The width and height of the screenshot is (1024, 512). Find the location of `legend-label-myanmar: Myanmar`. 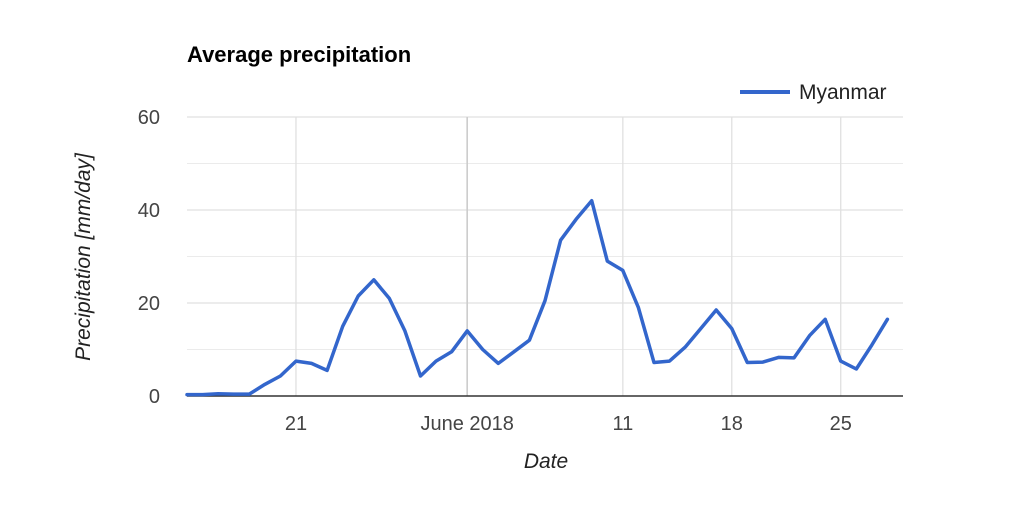

legend-label-myanmar: Myanmar is located at coordinates (843, 92).